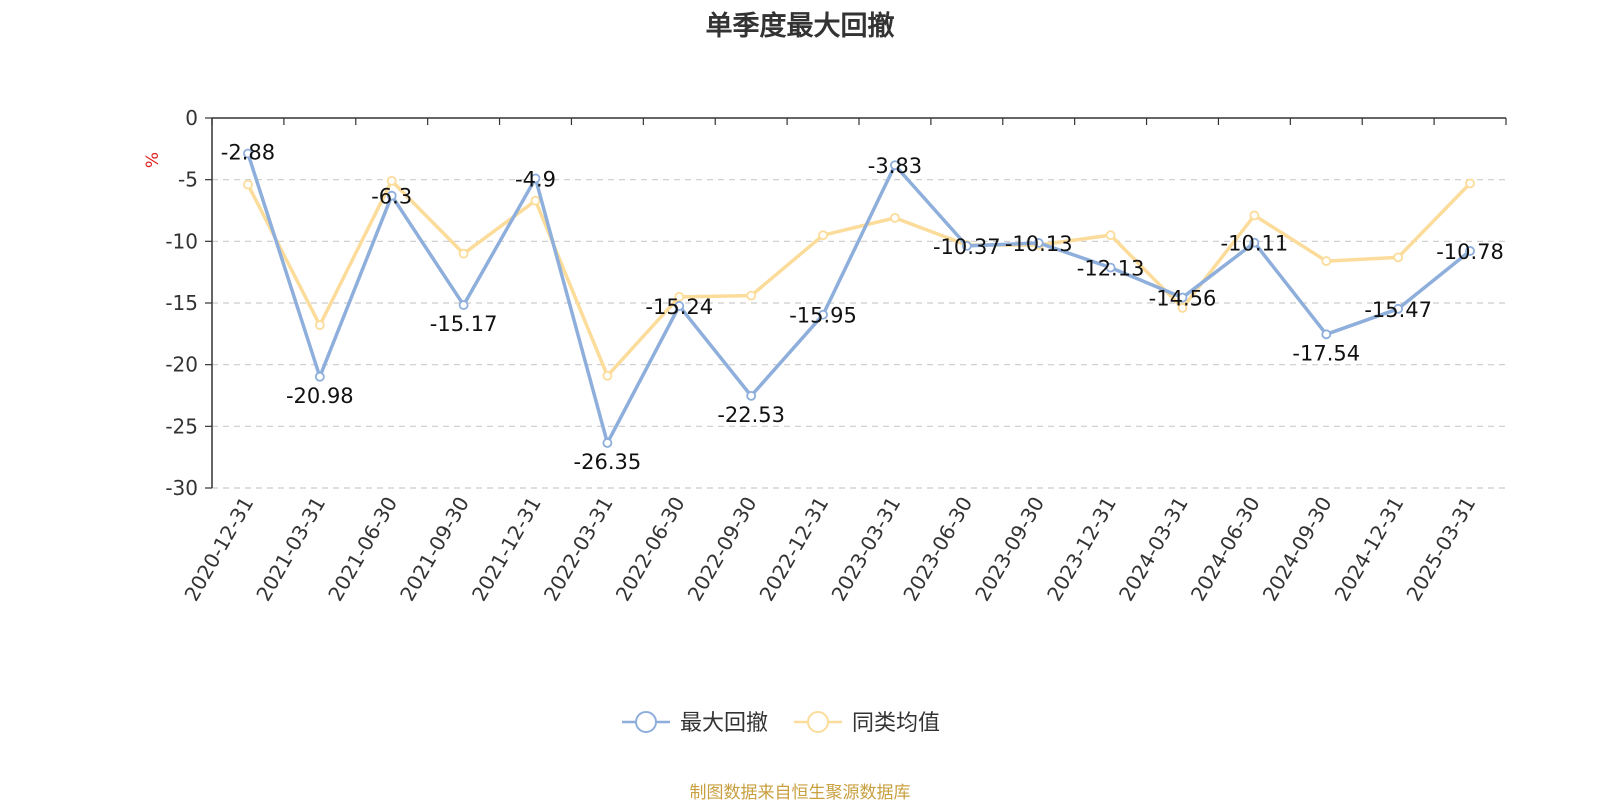 This screenshot has height=803, width=1600. Describe the element at coordinates (865, 549) in the screenshot. I see `x-tick-label: 2023-03-31` at that location.